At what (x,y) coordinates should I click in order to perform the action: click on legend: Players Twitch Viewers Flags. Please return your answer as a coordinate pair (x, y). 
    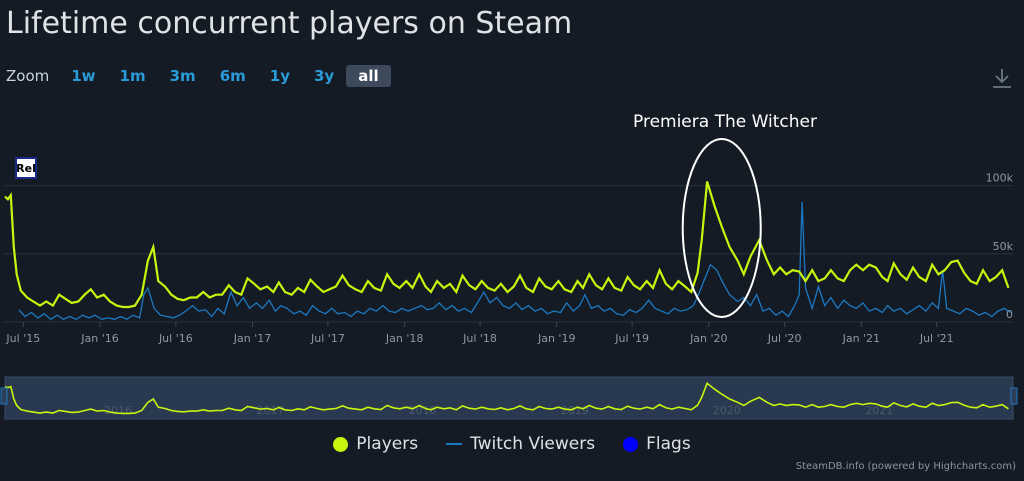
    Looking at the image, I should click on (512, 444).